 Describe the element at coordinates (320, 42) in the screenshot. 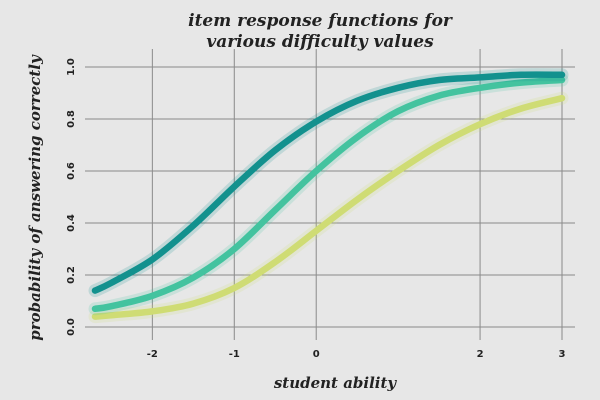

I see `chart-title-line-2: various difficulty values` at that location.